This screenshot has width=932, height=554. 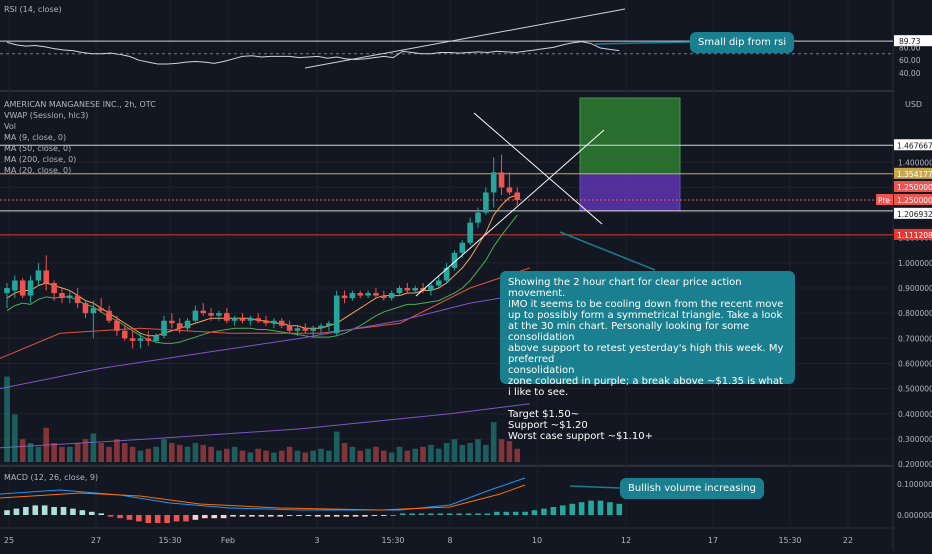 I want to click on rsi-callout-pointer, so click(x=642, y=43).